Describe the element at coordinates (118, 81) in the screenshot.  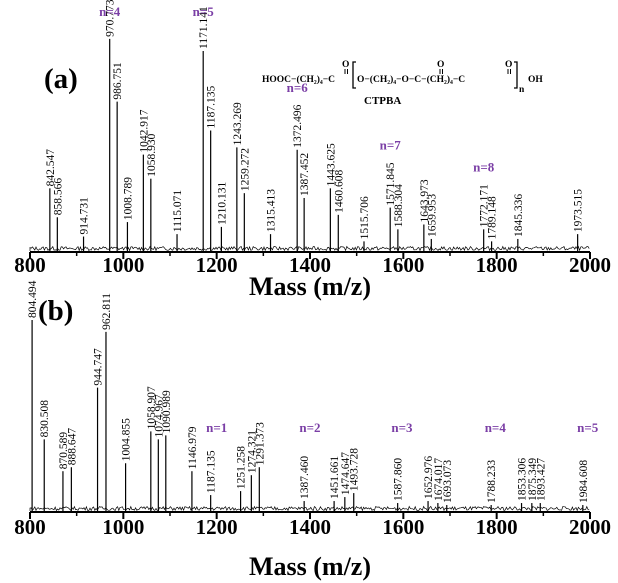
I see `peak-label-986.751: 986.751` at that location.